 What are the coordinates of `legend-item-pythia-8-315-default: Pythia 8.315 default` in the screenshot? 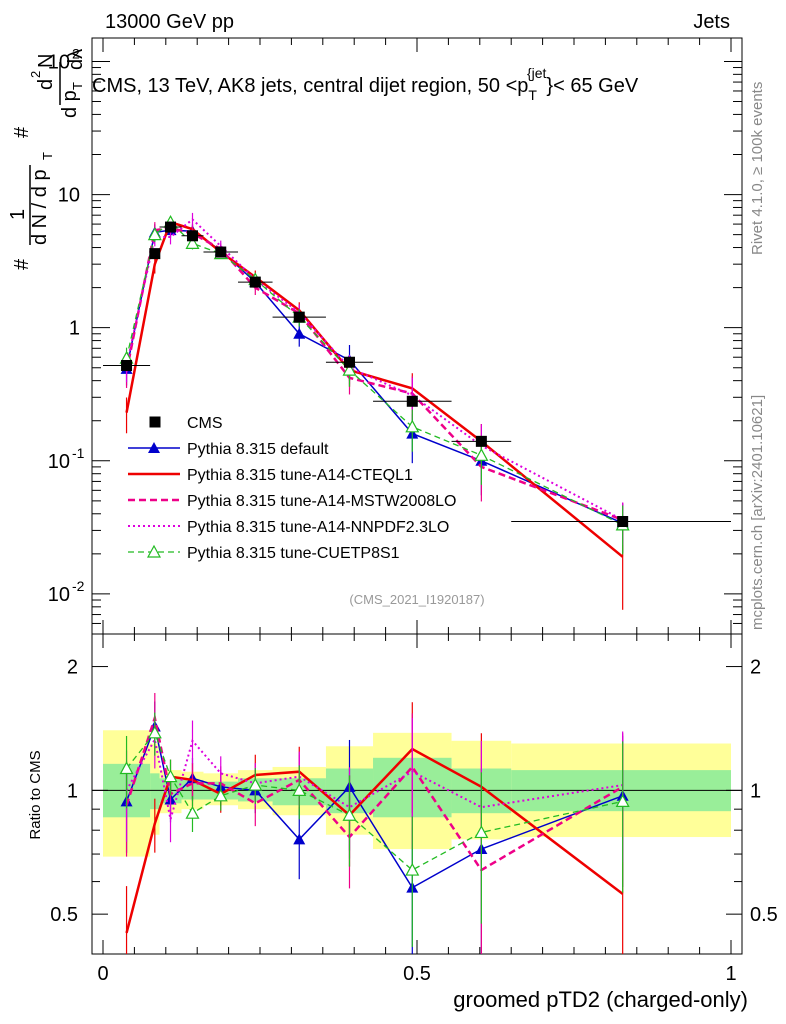 It's located at (228, 449).